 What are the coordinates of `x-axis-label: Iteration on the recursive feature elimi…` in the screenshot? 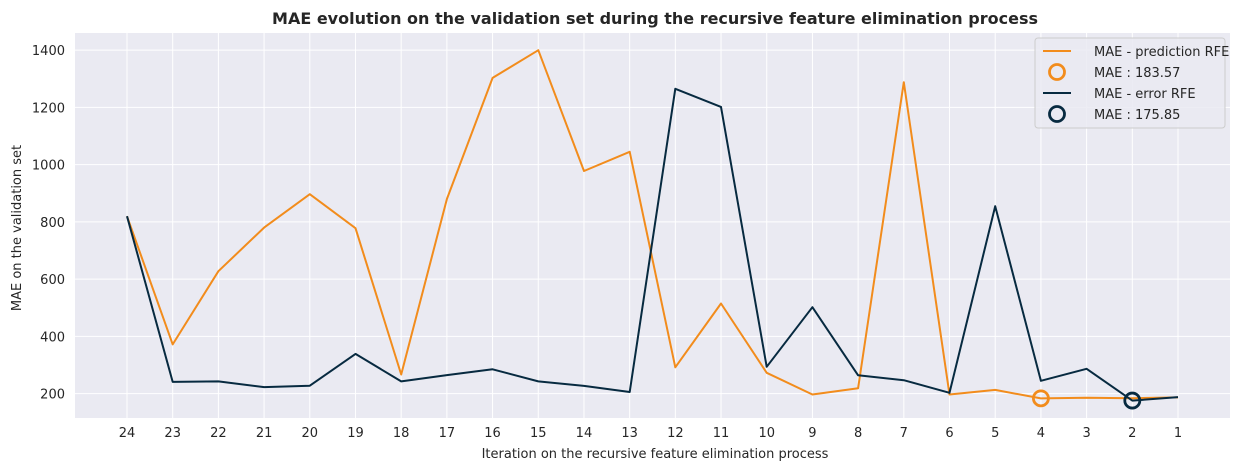 It's located at (655, 454).